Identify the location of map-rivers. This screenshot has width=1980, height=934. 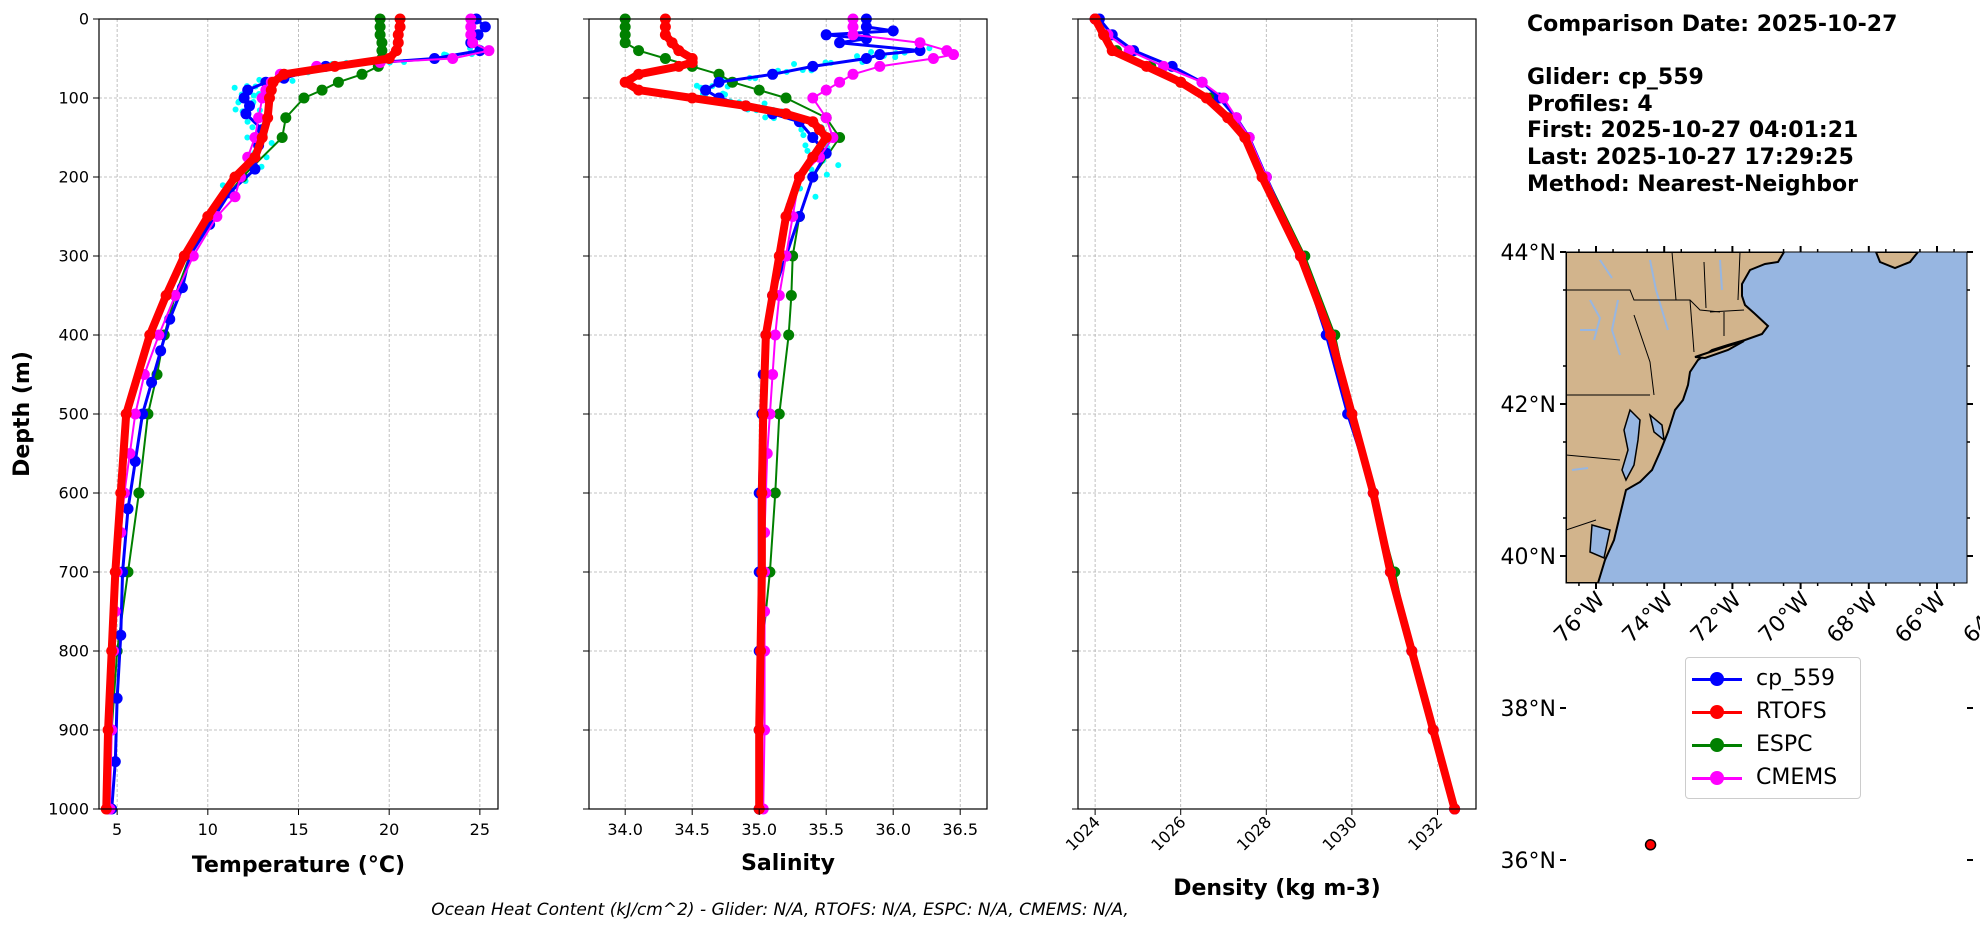
(1647, 365).